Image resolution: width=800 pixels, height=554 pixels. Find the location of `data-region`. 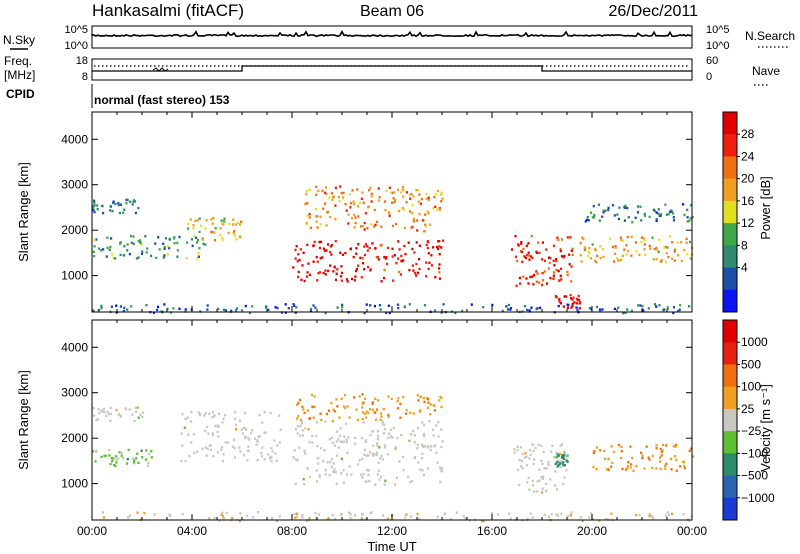

data-region is located at coordinates (149, 247).